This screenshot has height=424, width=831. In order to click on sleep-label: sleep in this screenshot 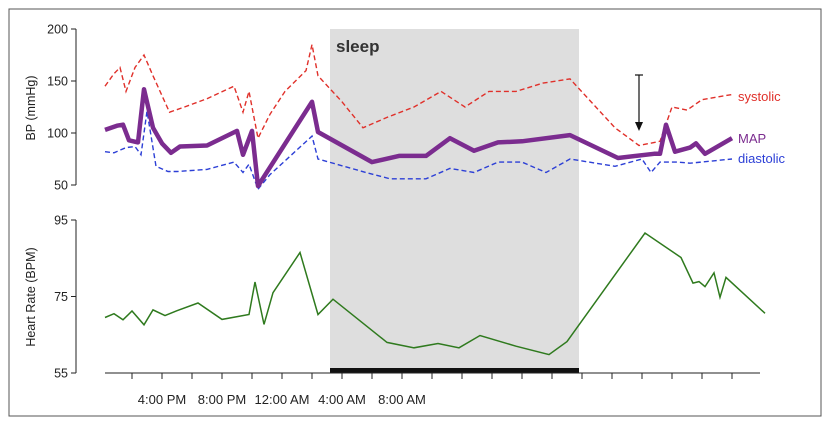, I will do `click(357, 46)`.